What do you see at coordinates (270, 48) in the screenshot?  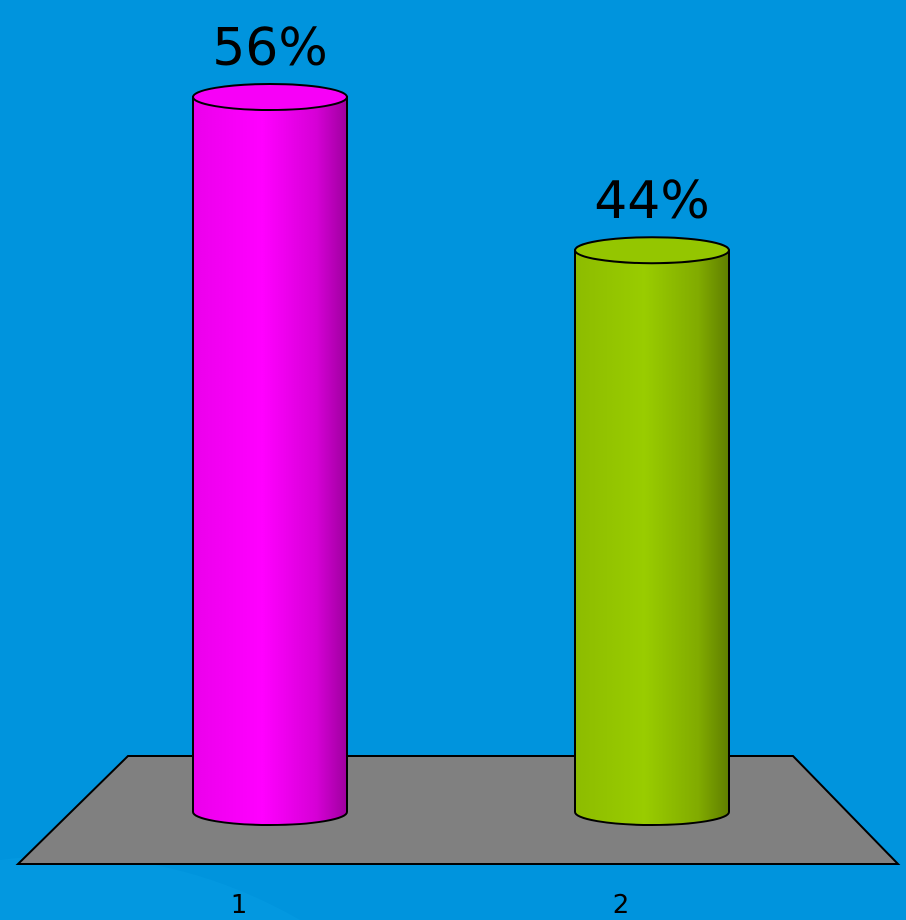 I see `data-label-1: 56%` at bounding box center [270, 48].